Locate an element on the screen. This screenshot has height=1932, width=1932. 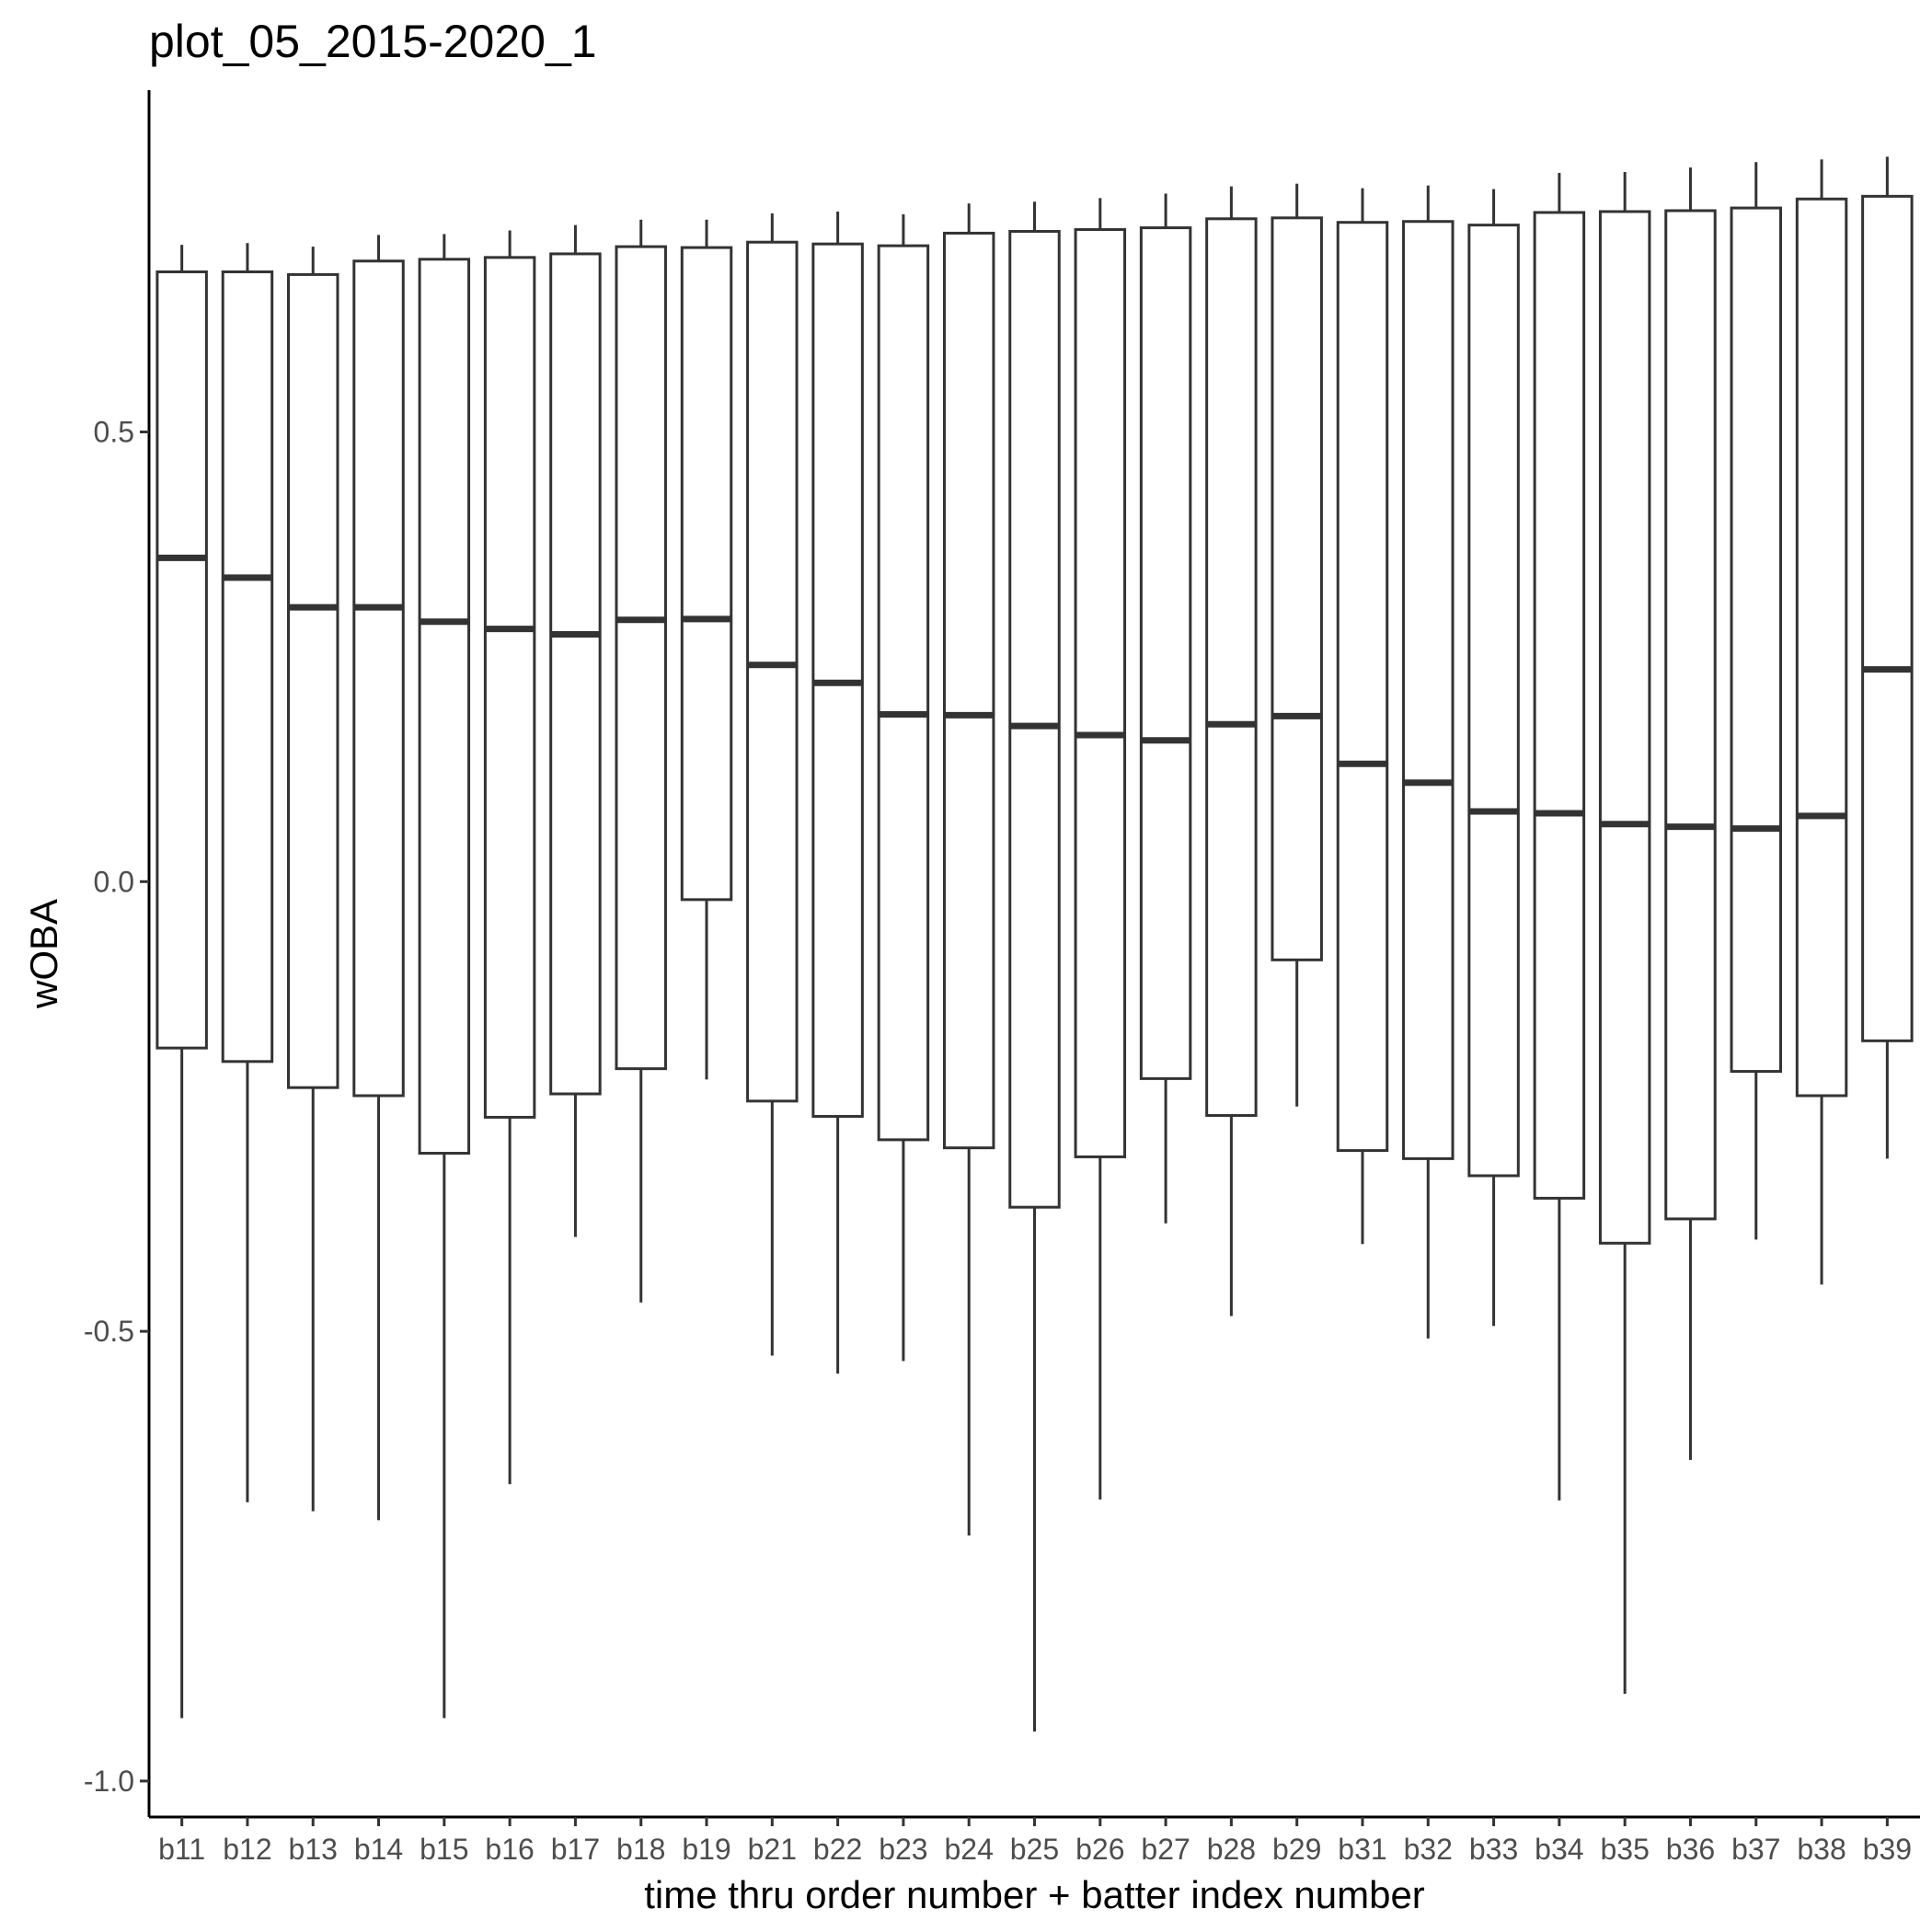
box-b22 is located at coordinates (837, 792).